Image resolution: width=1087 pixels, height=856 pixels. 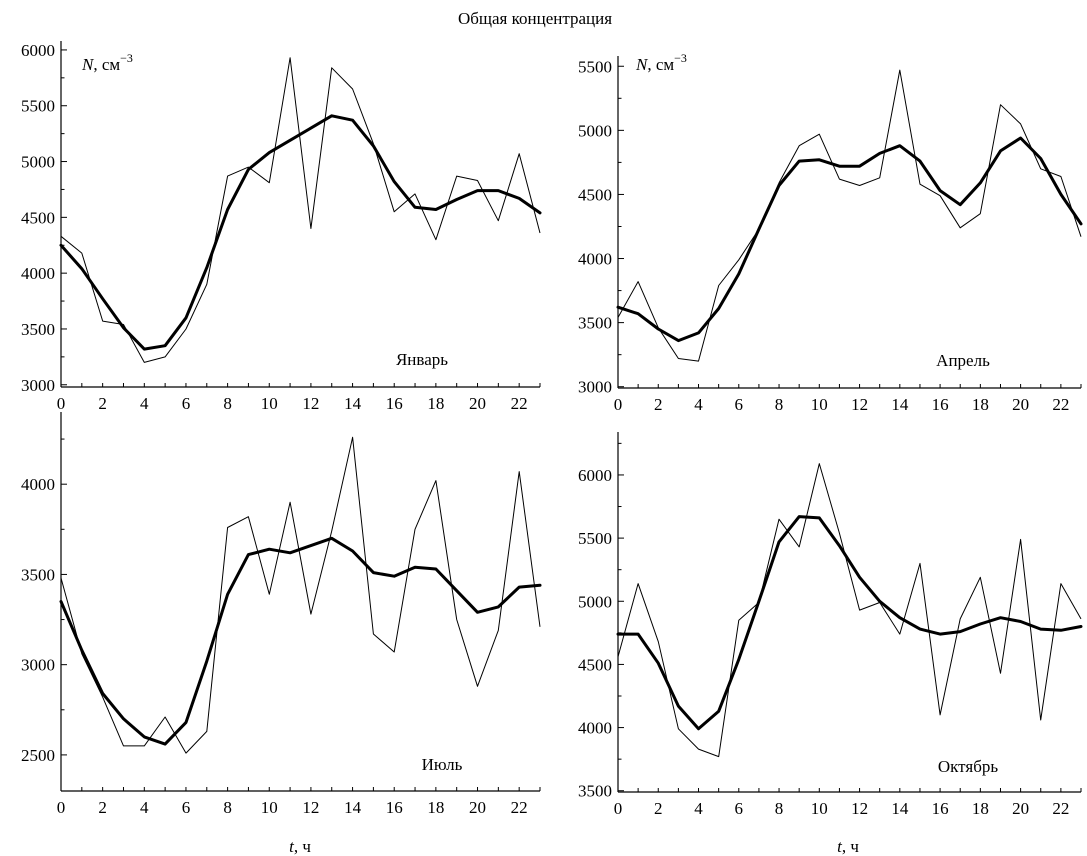 What do you see at coordinates (38, 755) in the screenshot?
I see `y-tick-label: 2500` at bounding box center [38, 755].